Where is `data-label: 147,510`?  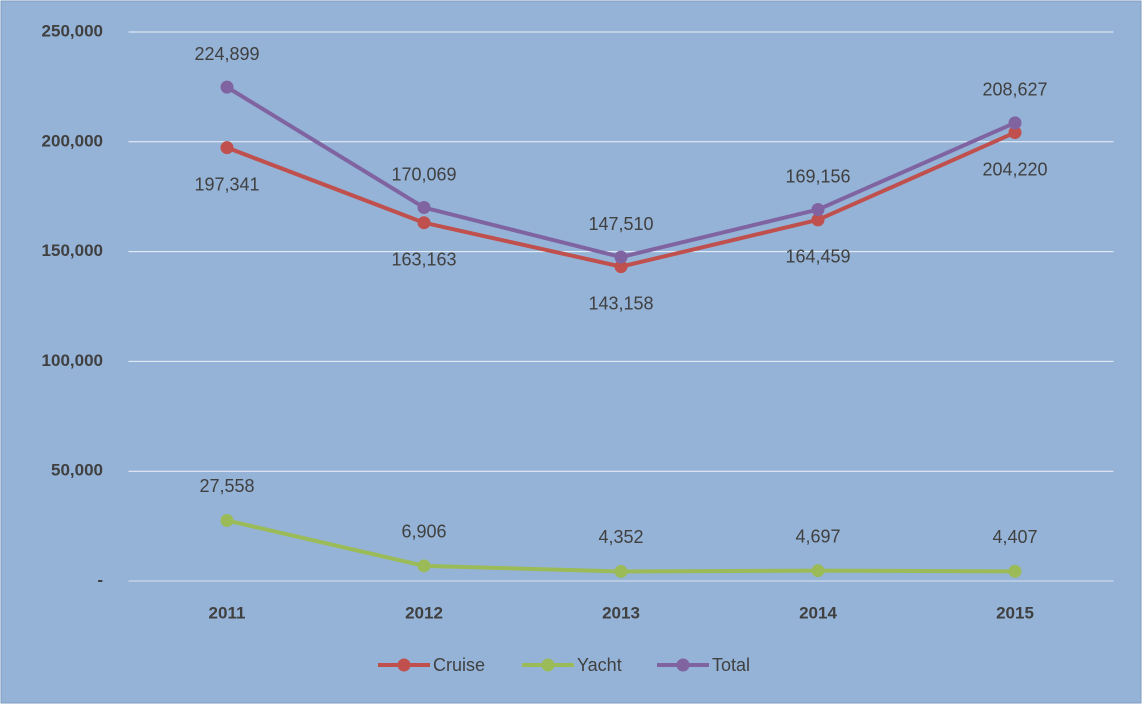 data-label: 147,510 is located at coordinates (620, 224).